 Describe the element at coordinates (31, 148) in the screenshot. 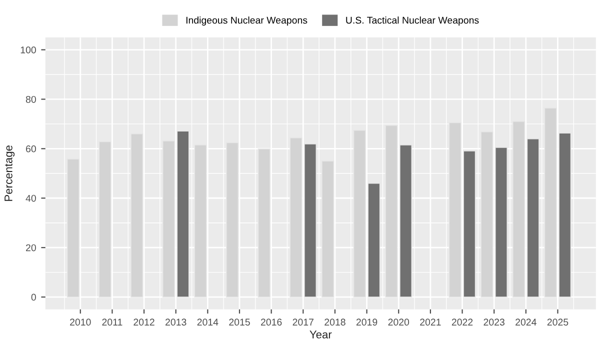

I see `y-tick-label: 60` at that location.